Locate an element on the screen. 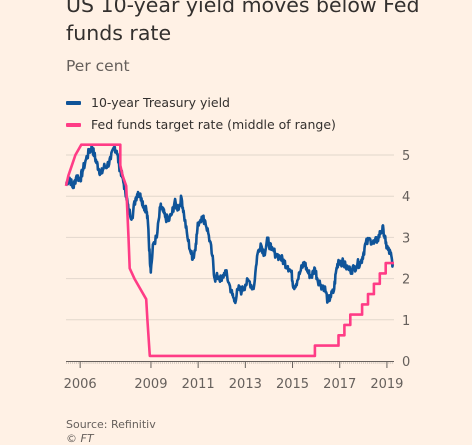 Image resolution: width=472 pixels, height=445 pixels. legend-swatch-treasury is located at coordinates (73, 102).